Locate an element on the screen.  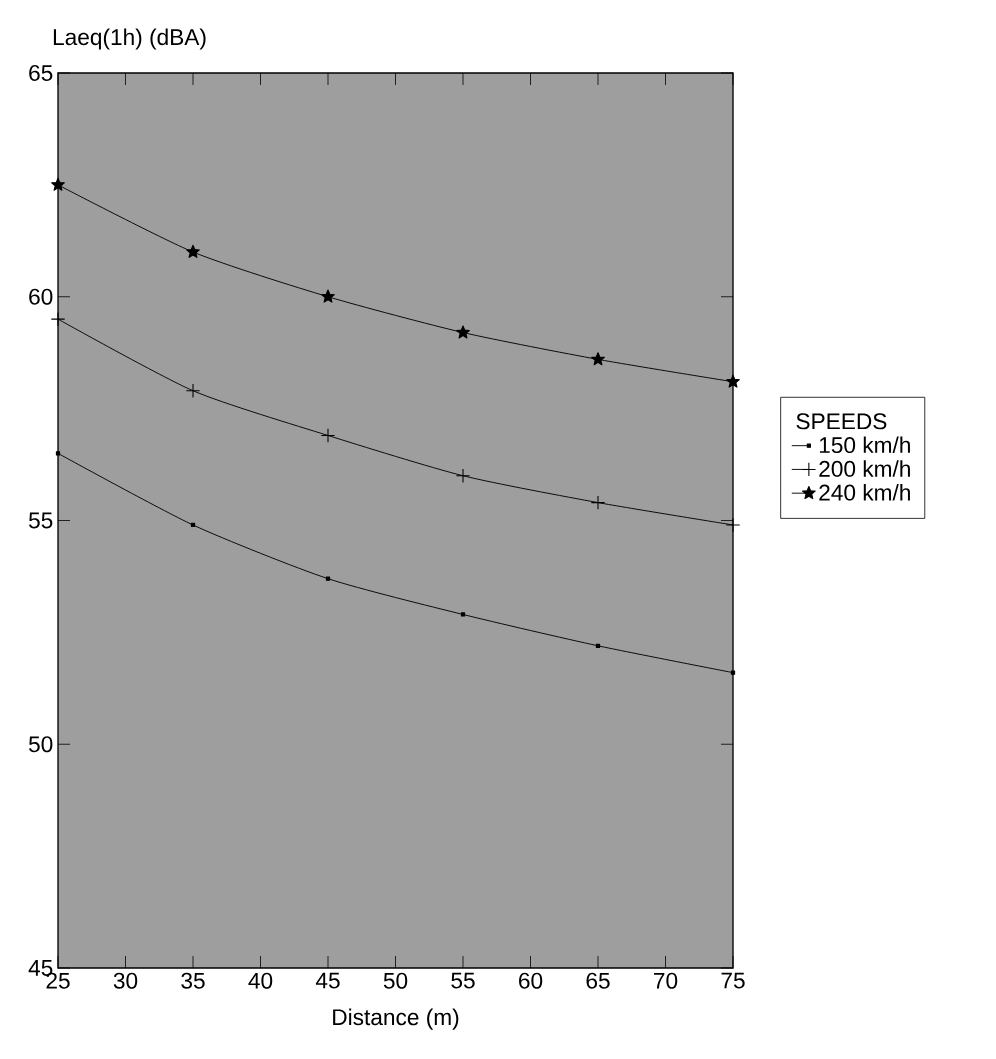
legend-title: SPEEDS is located at coordinates (841, 421).